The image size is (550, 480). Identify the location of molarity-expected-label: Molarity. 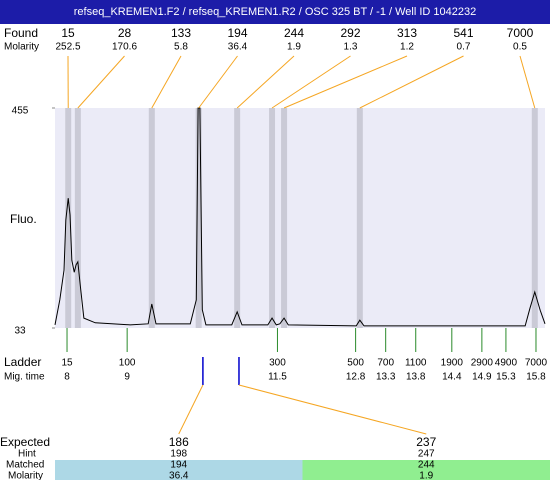
(25, 475).